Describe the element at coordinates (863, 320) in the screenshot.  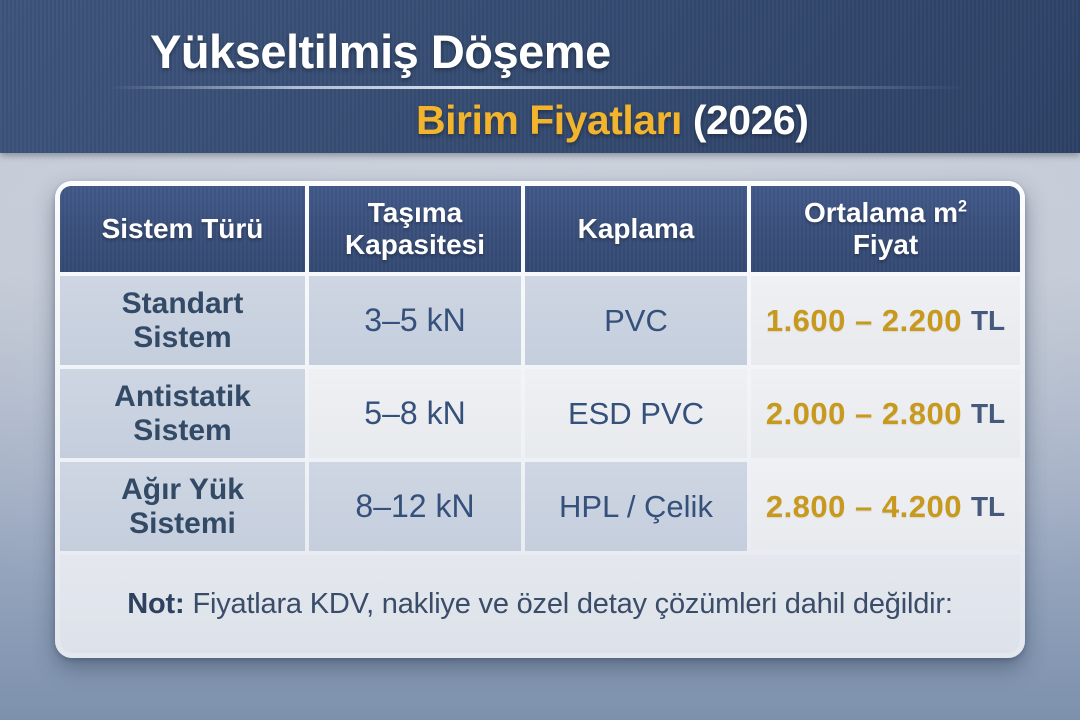
I see `price-value: 1.600 – 2.200` at that location.